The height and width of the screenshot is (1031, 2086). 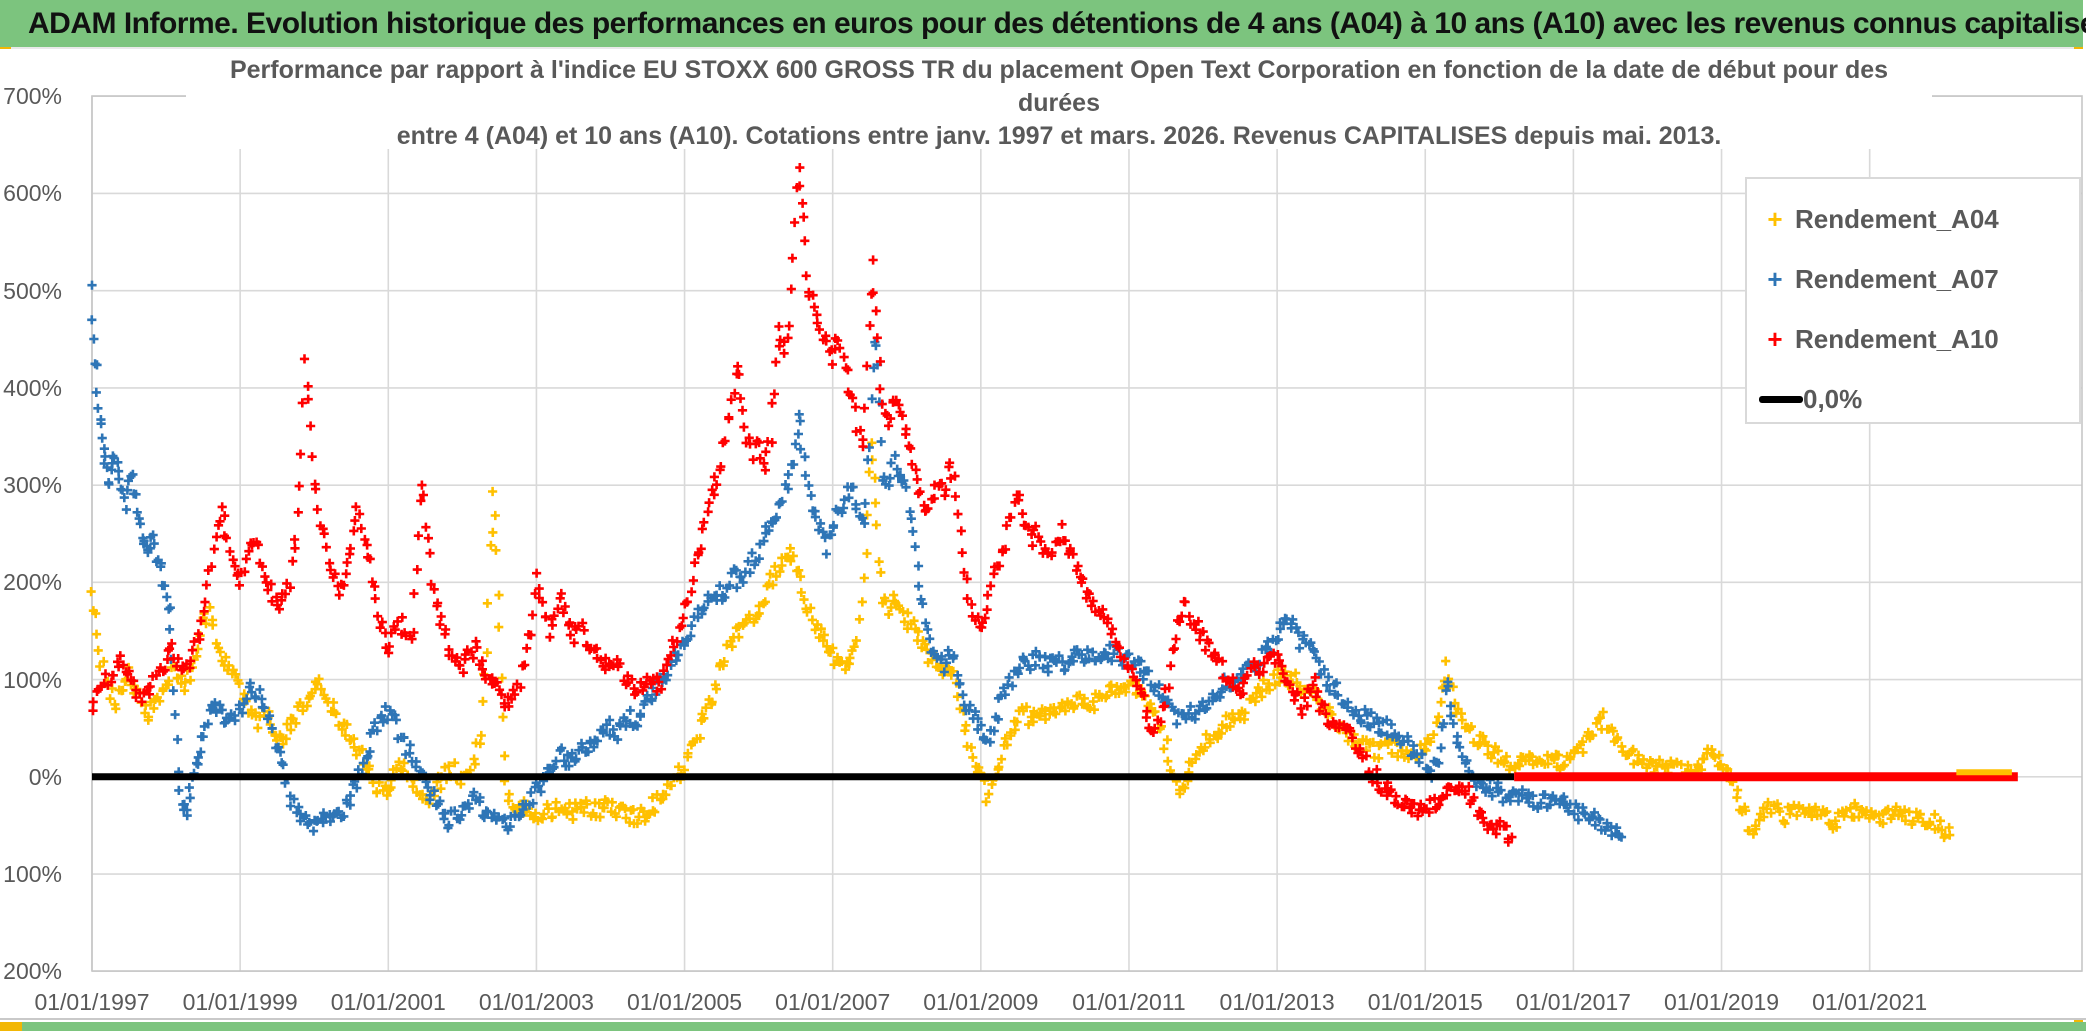 What do you see at coordinates (1897, 218) in the screenshot?
I see `legend-label: Rendement_A04` at bounding box center [1897, 218].